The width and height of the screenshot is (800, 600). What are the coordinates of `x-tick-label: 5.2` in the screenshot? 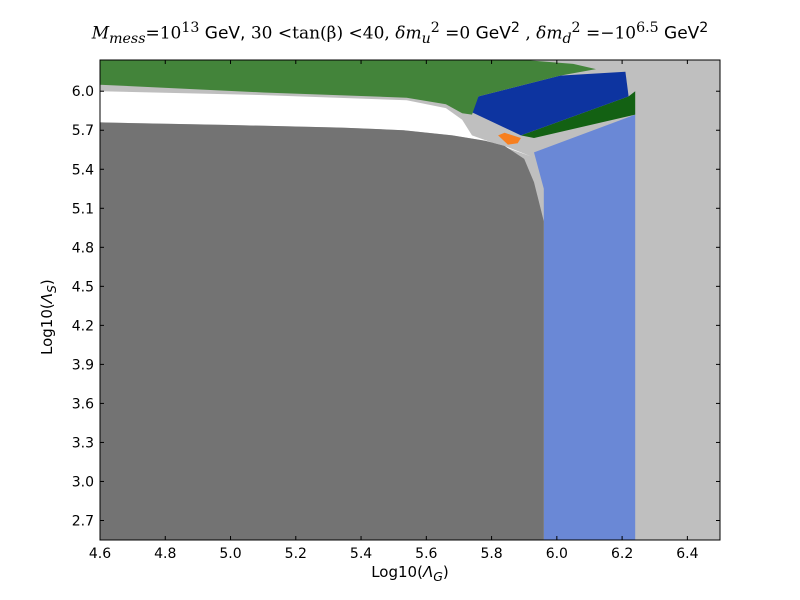 It's located at (296, 554).